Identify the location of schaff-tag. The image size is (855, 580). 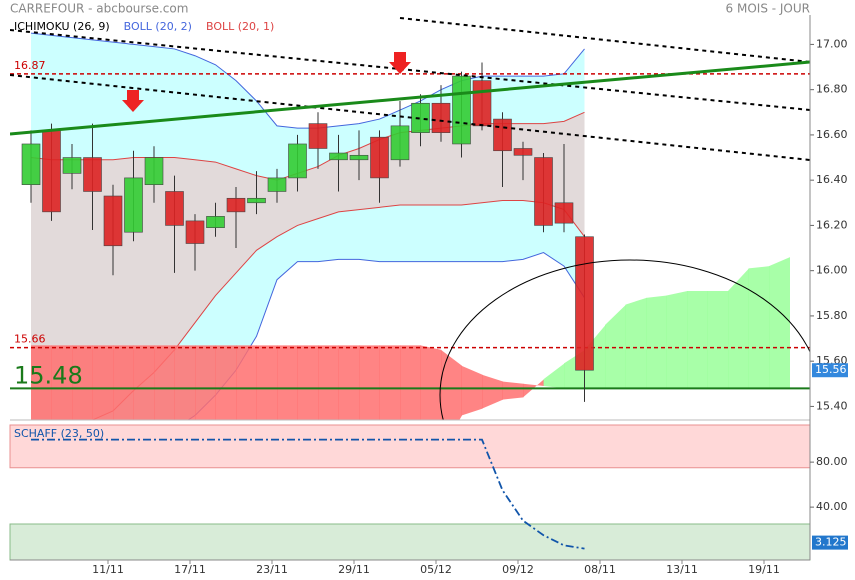
(830, 542).